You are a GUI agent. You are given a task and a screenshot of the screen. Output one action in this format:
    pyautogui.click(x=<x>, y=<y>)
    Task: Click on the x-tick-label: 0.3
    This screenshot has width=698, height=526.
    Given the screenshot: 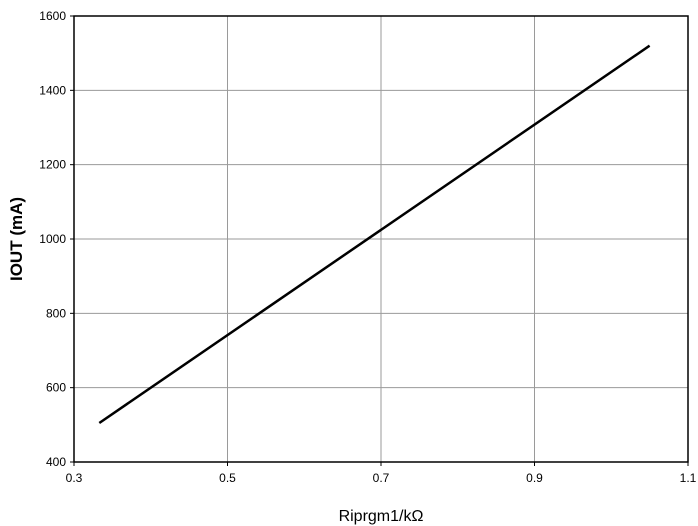 What is the action you would take?
    pyautogui.click(x=74, y=478)
    